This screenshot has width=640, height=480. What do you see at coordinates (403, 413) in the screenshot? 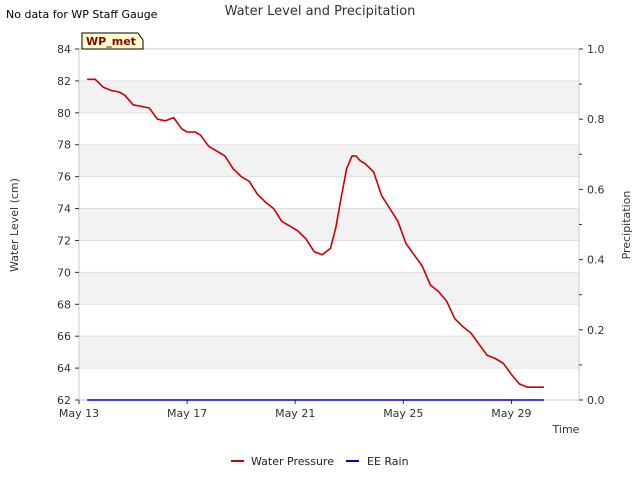
I see `x-tick-label: May 25` at bounding box center [403, 413].